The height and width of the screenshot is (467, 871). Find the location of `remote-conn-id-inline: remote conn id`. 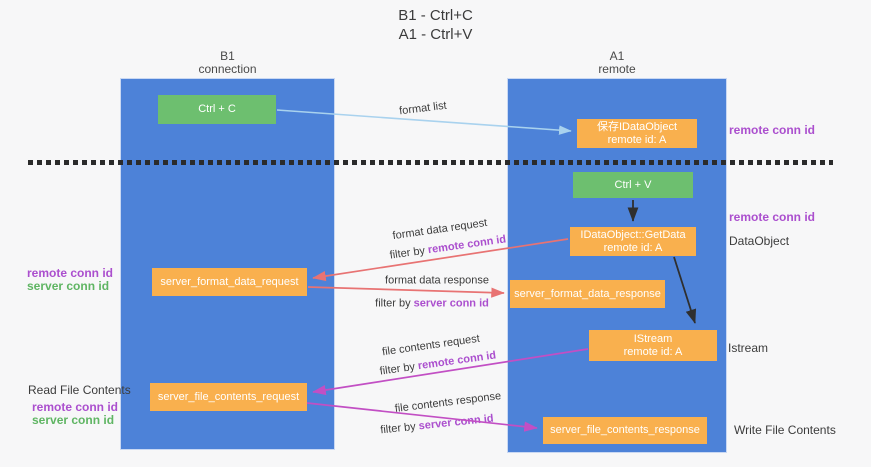

remote-conn-id-inline: remote conn id is located at coordinates (467, 245).